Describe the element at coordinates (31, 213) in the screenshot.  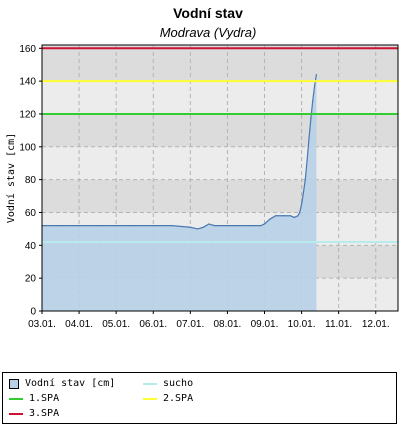
I see `y-tick-label: 60` at that location.